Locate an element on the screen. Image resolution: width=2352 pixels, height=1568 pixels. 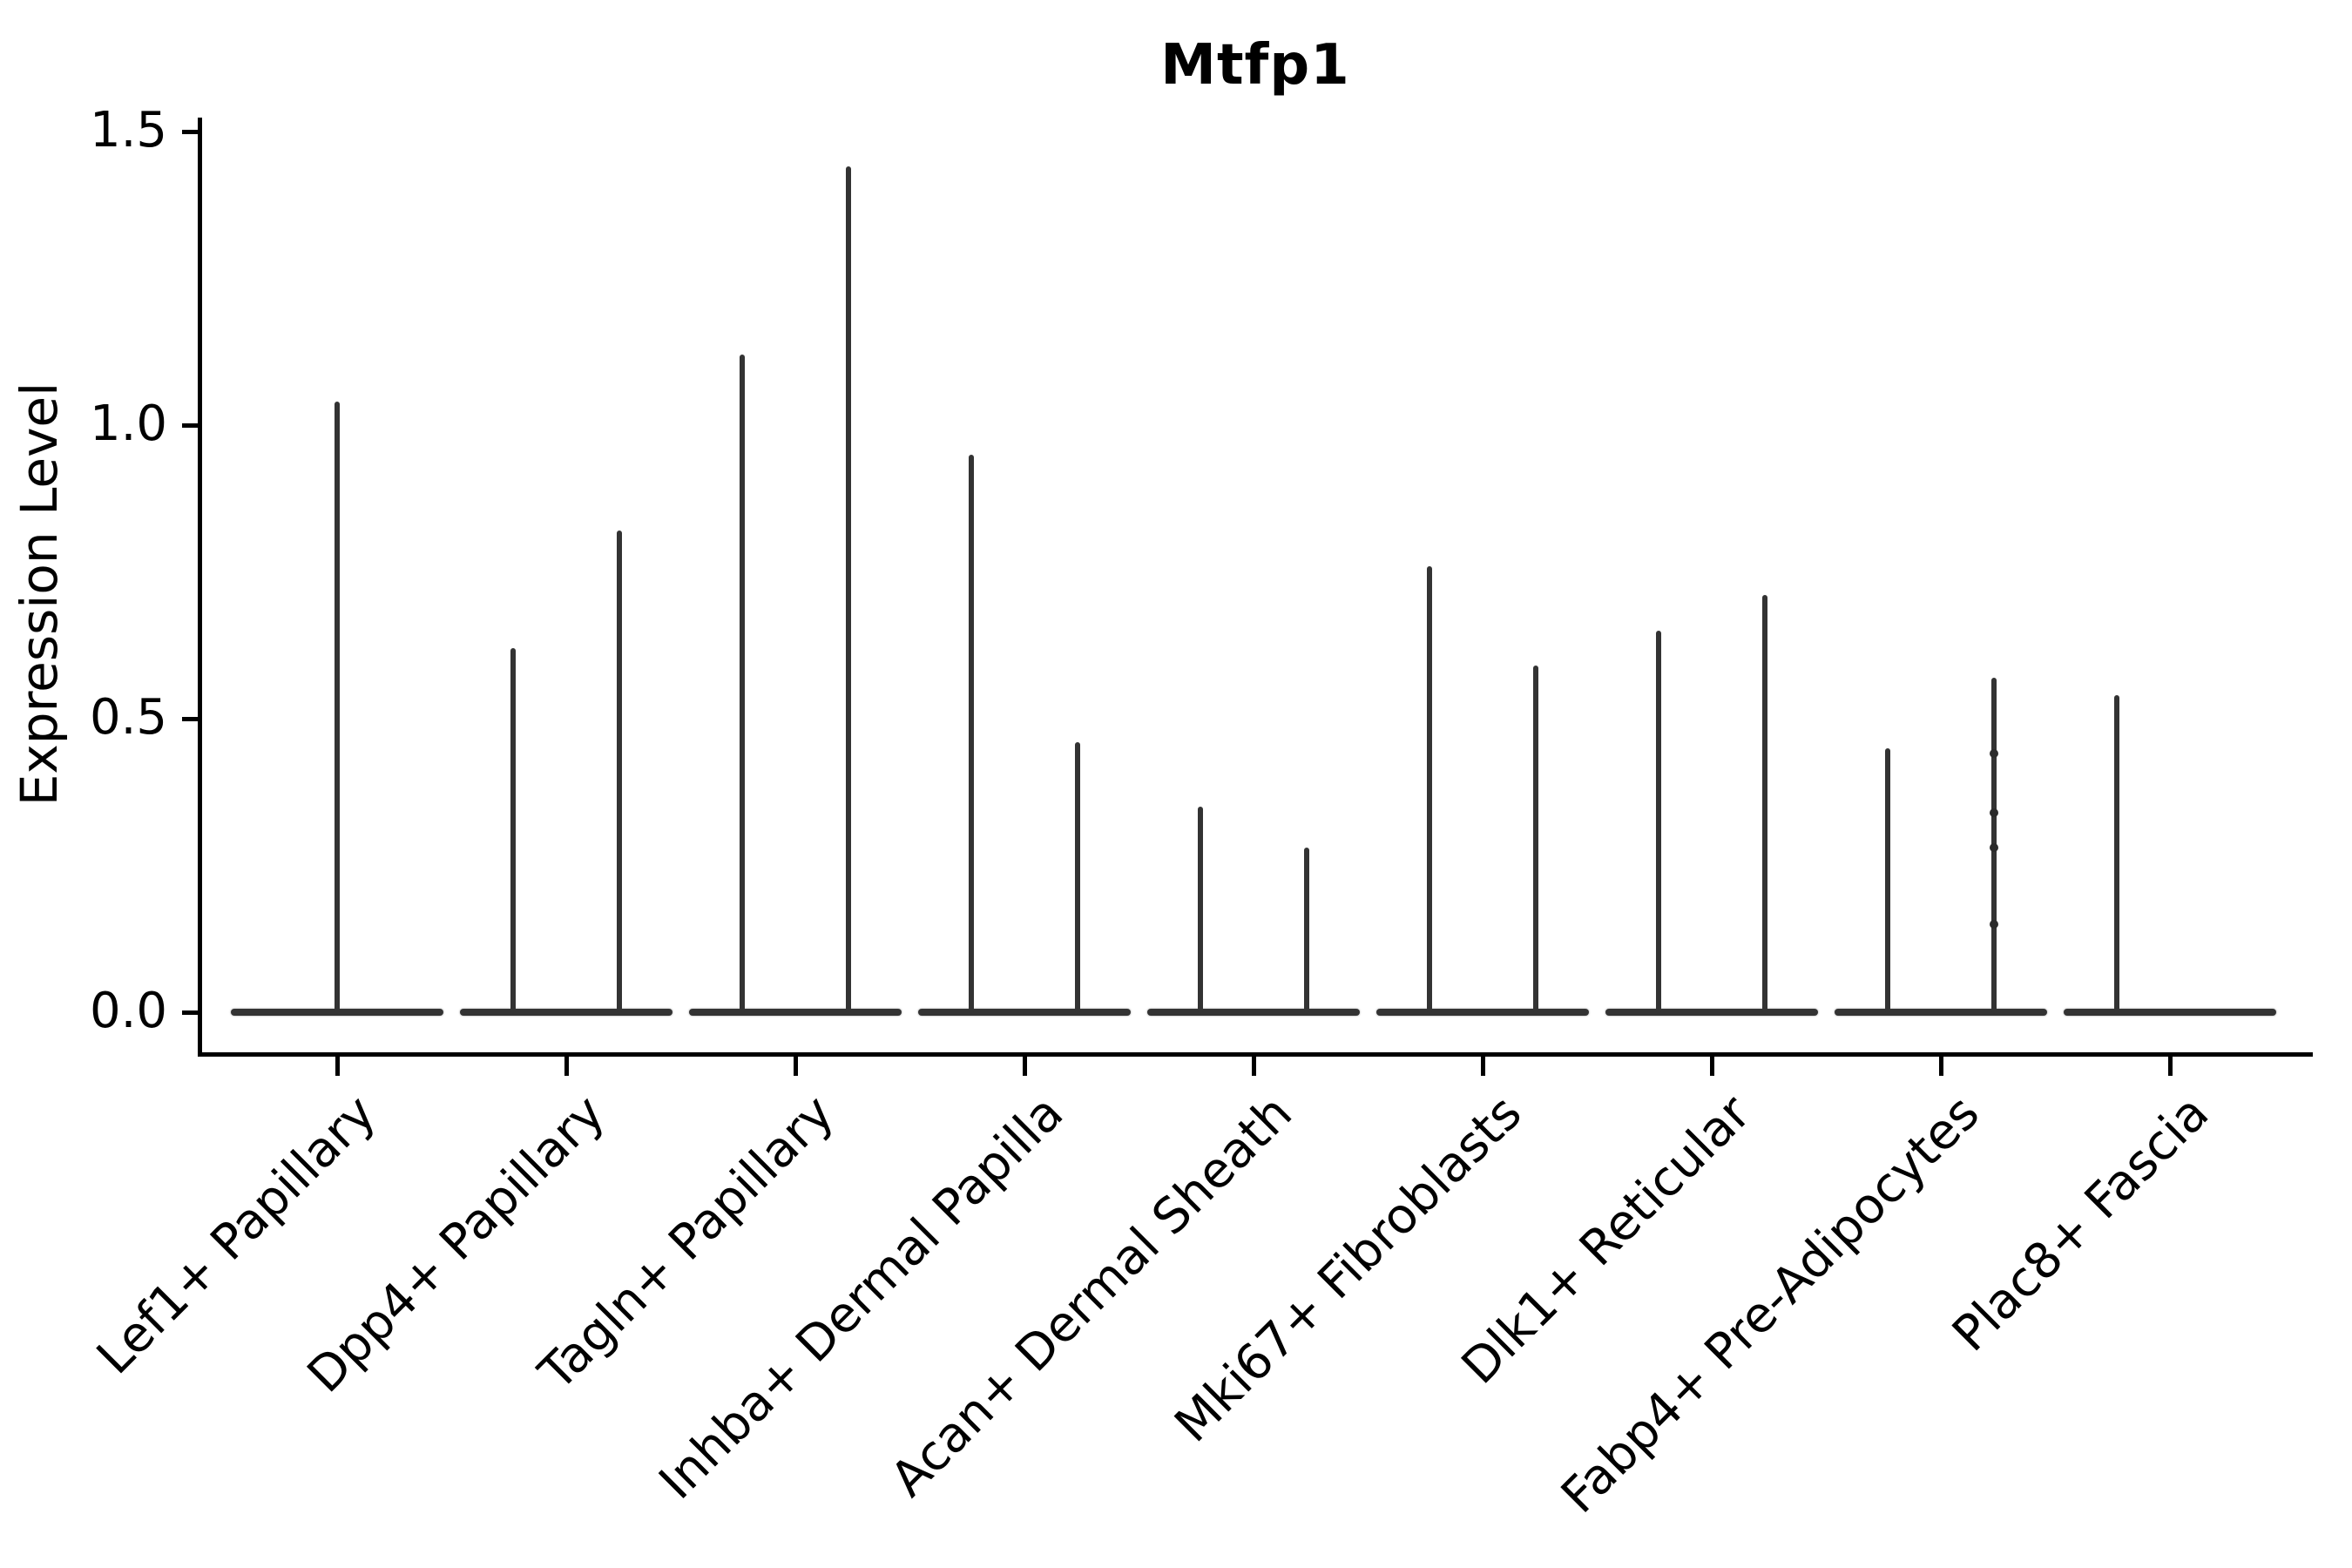
y-axis-label: Expression Level is located at coordinates (40, 594).